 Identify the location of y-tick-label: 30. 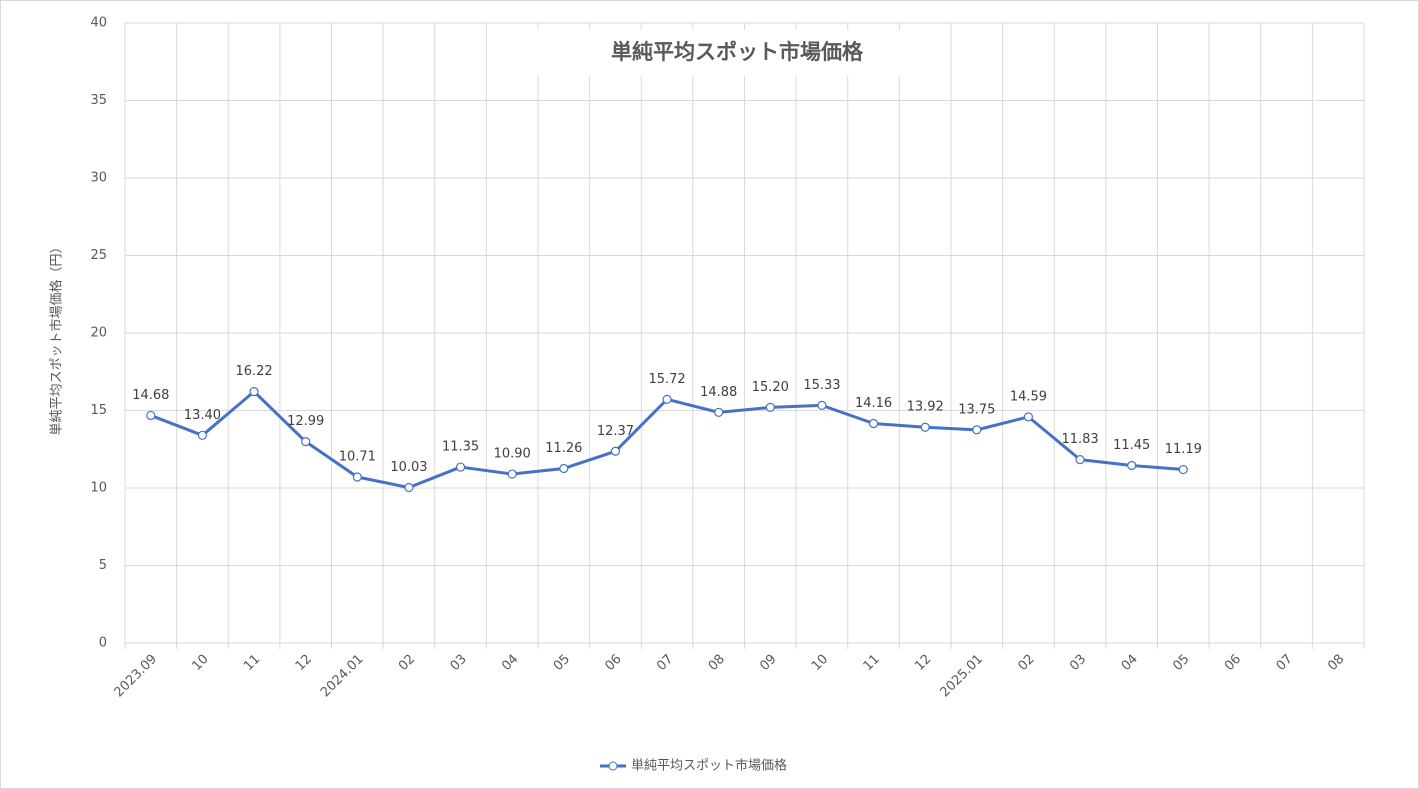
(98, 178).